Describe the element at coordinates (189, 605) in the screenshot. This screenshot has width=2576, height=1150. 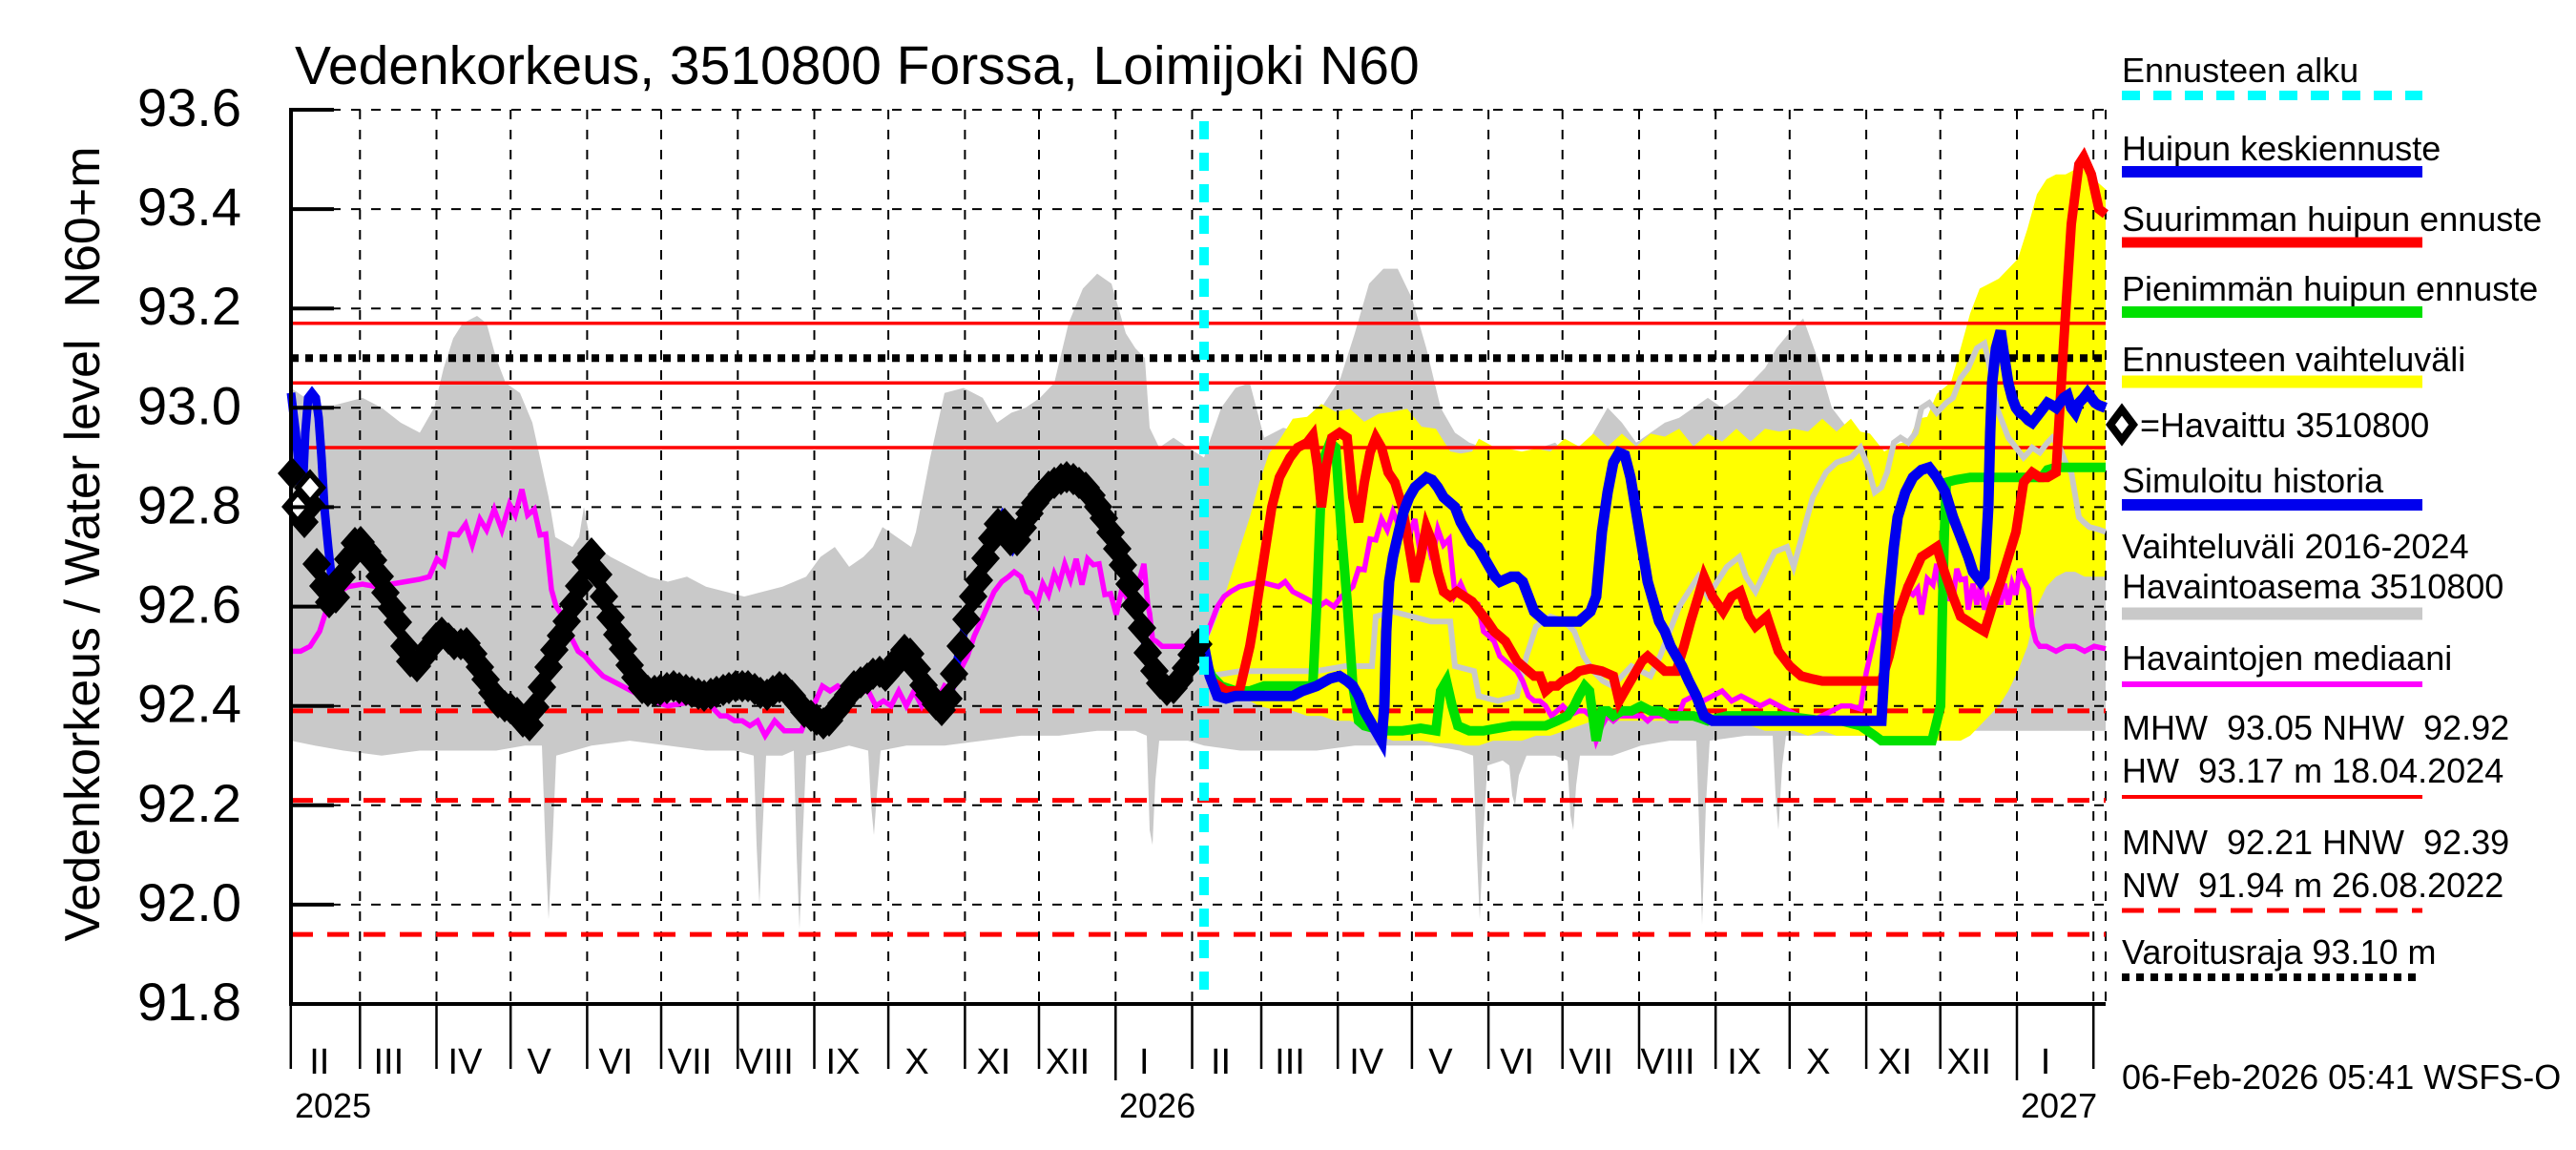
I see `svg-text: 92.6` at that location.